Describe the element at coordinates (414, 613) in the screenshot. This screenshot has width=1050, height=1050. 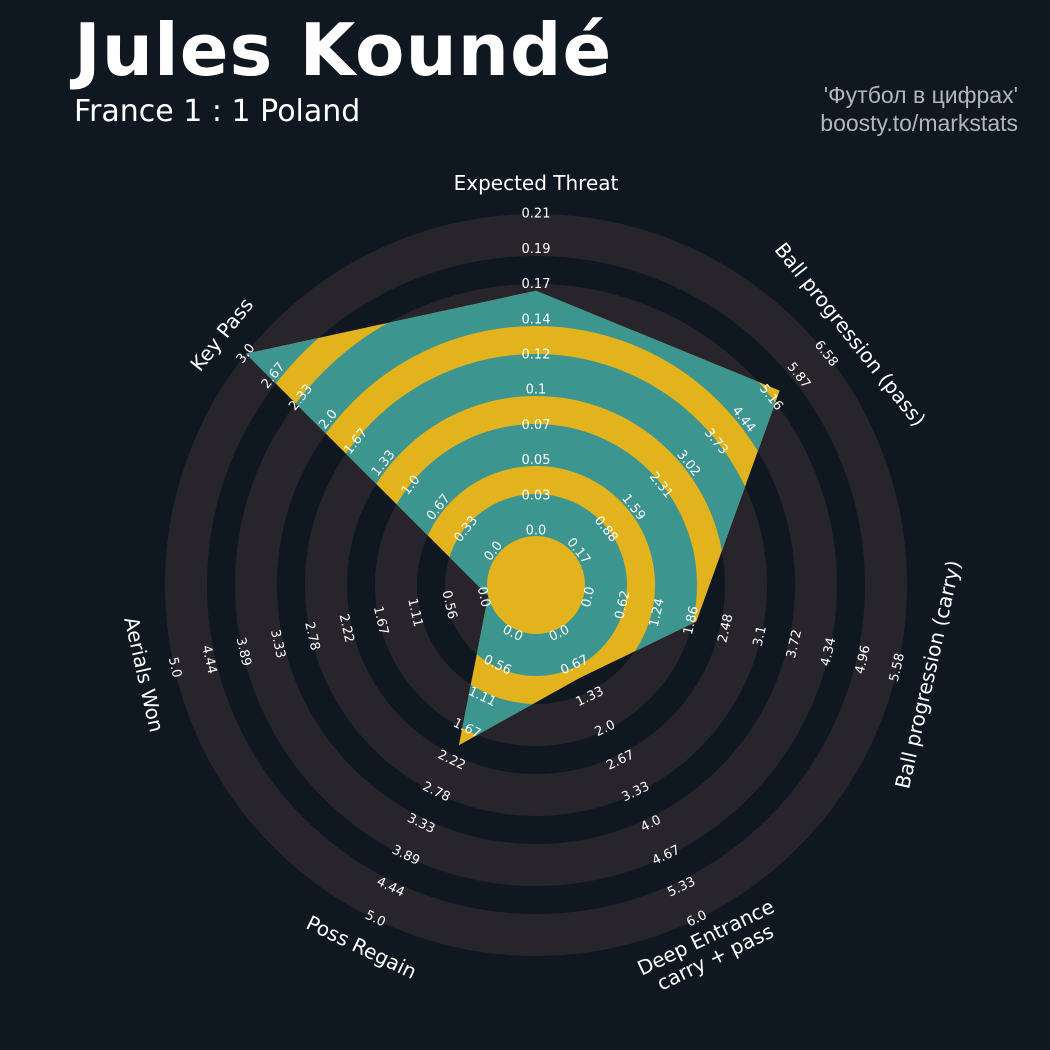
I see `range-tick-label: 1.11` at that location.